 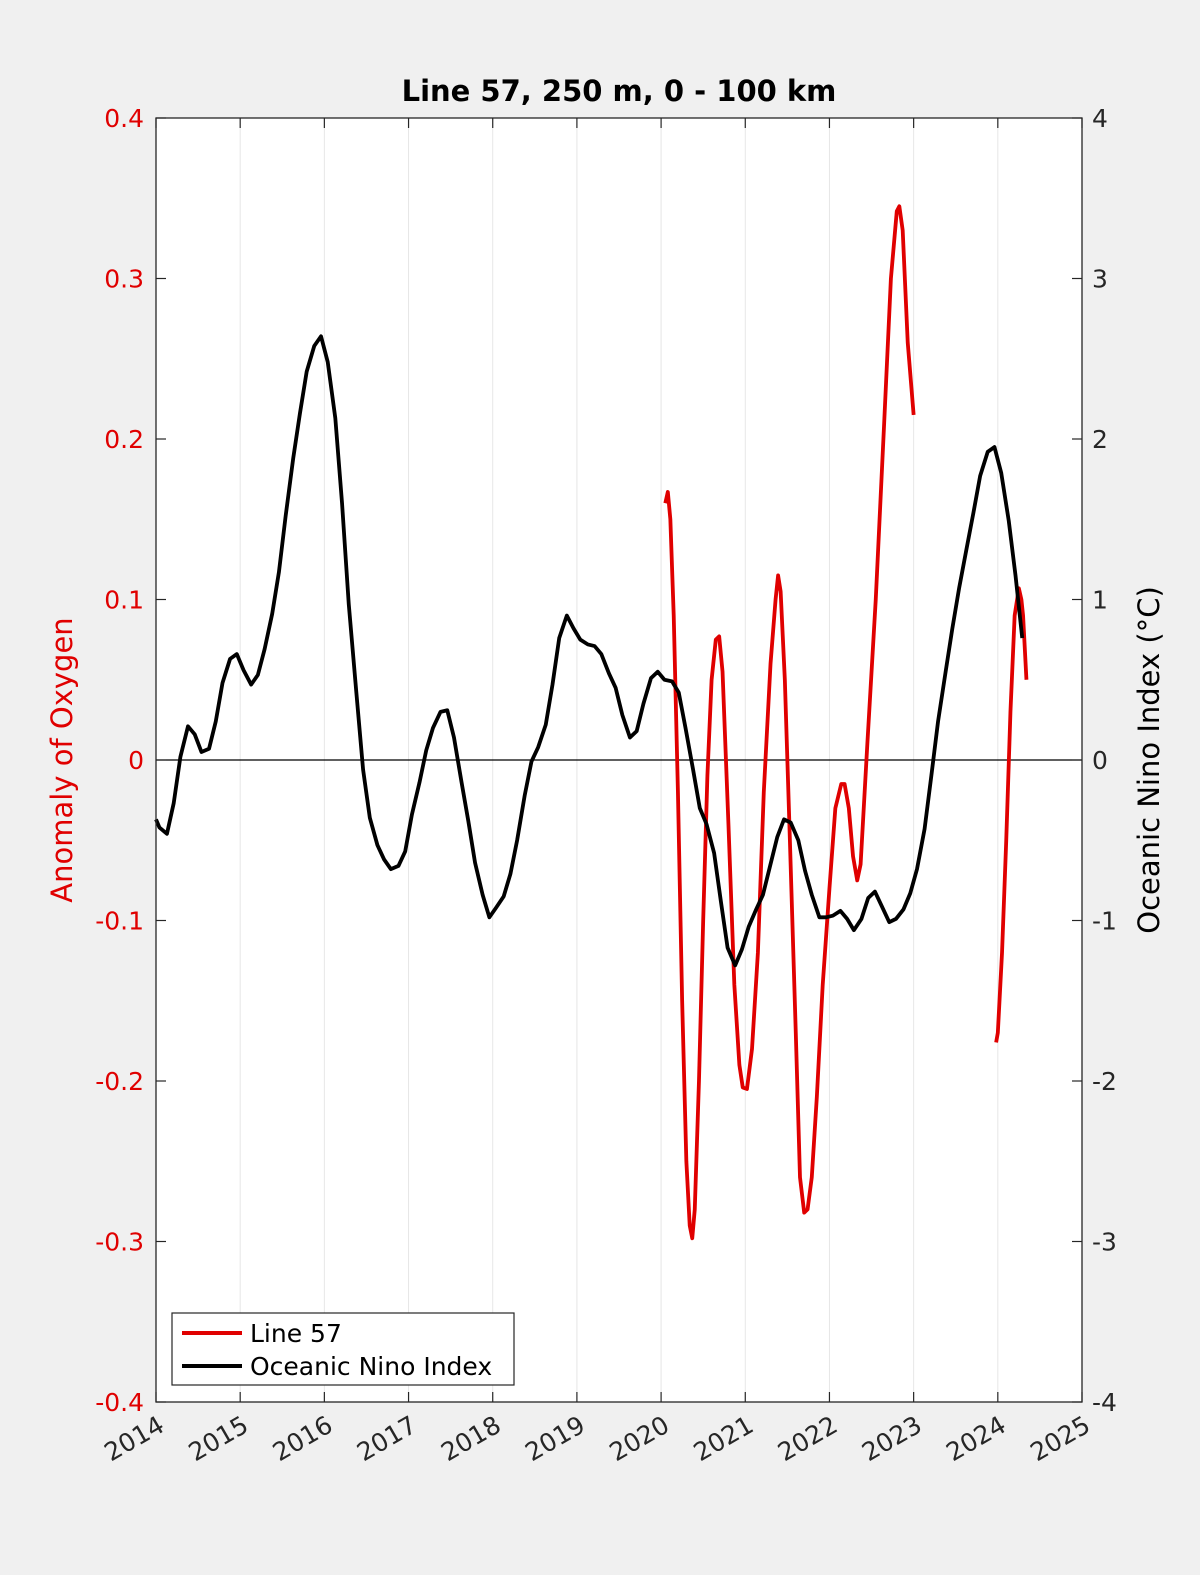 I want to click on y-left-tick-label: -0.2, so click(x=119, y=1081).